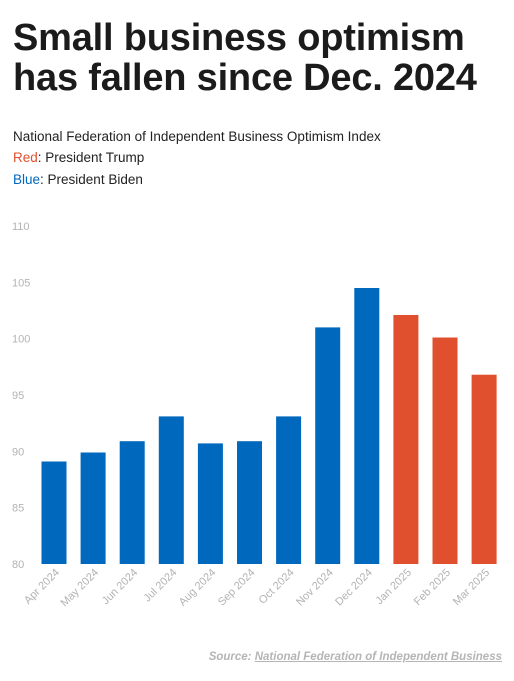 This screenshot has width=514, height=681. I want to click on x-tick-label: Jul 2024, so click(161, 586).